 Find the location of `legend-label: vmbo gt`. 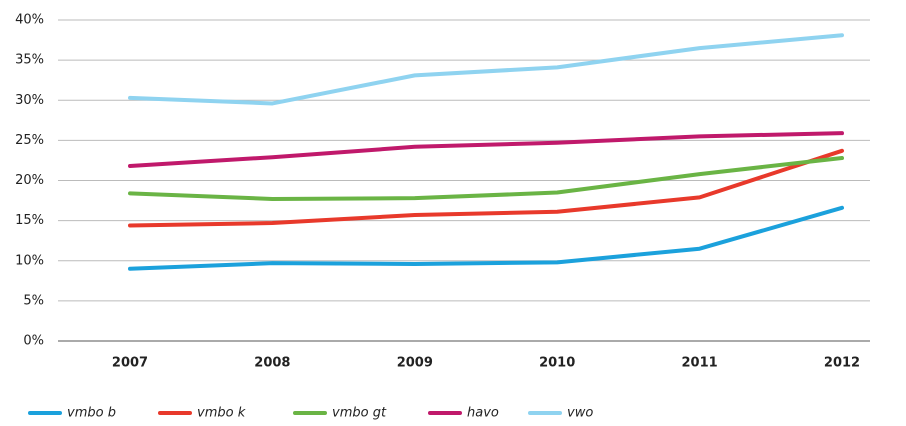

legend-label: vmbo gt is located at coordinates (359, 413).